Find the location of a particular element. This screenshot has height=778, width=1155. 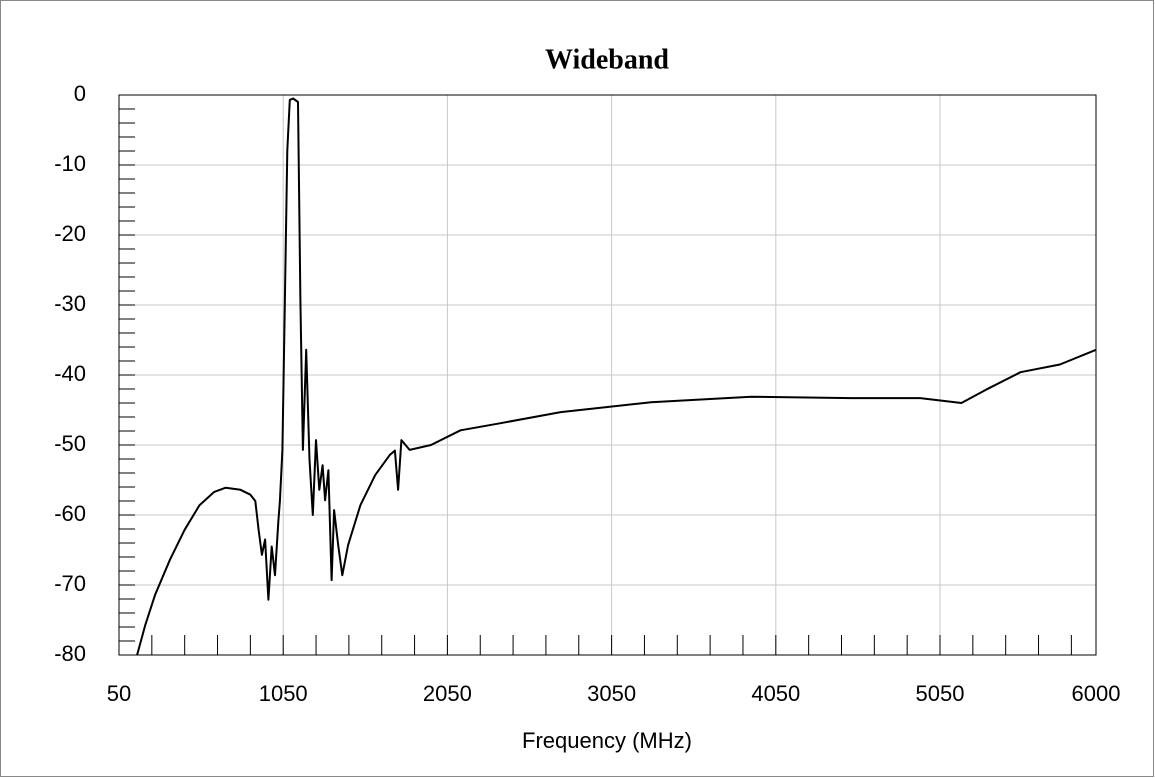

x-tick-label: 3050 is located at coordinates (611, 693).